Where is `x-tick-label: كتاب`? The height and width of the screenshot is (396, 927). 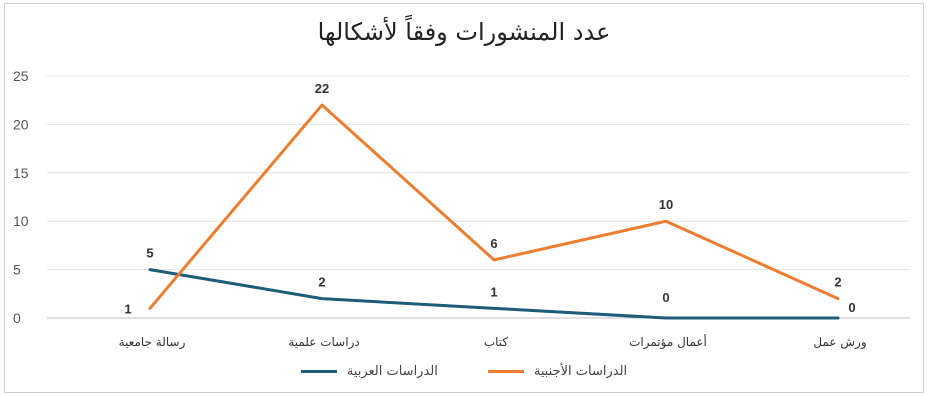 x-tick-label: كتاب is located at coordinates (496, 342).